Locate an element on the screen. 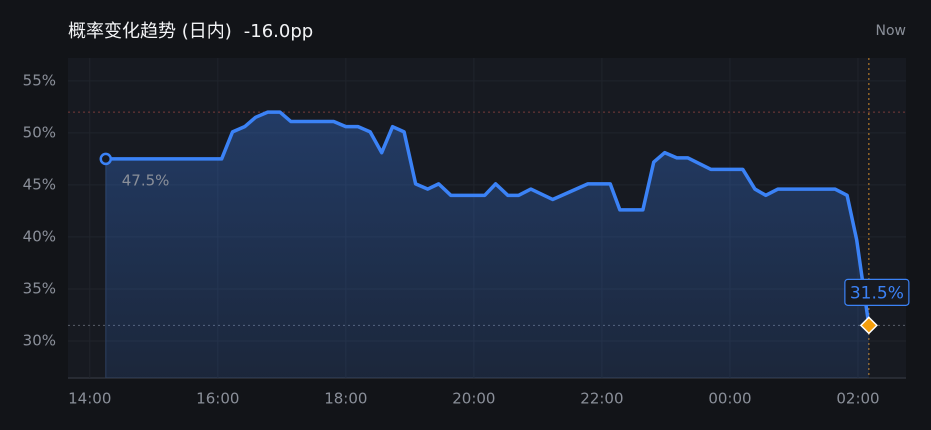  value-label: 47.5% is located at coordinates (146, 180).